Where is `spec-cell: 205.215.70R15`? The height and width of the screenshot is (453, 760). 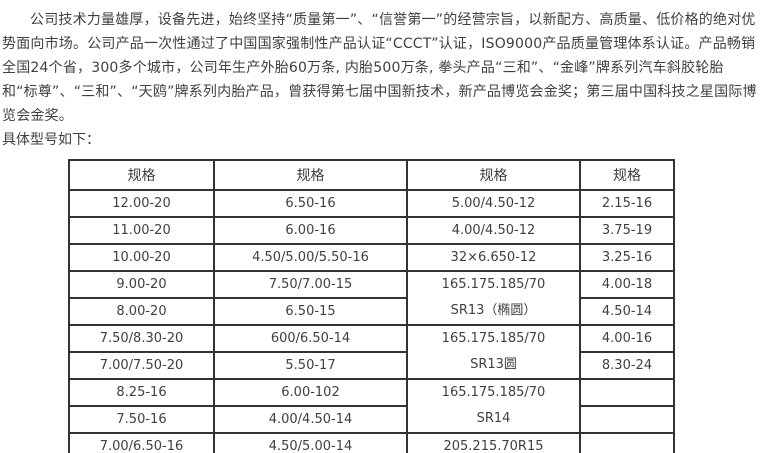 spec-cell: 205.215.70R15 is located at coordinates (493, 442).